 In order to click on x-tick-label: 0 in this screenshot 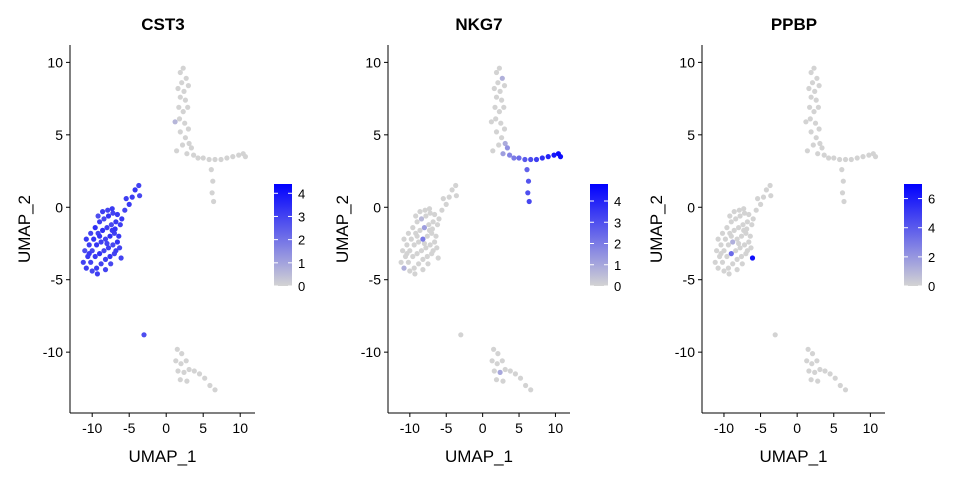, I will do `click(483, 428)`.